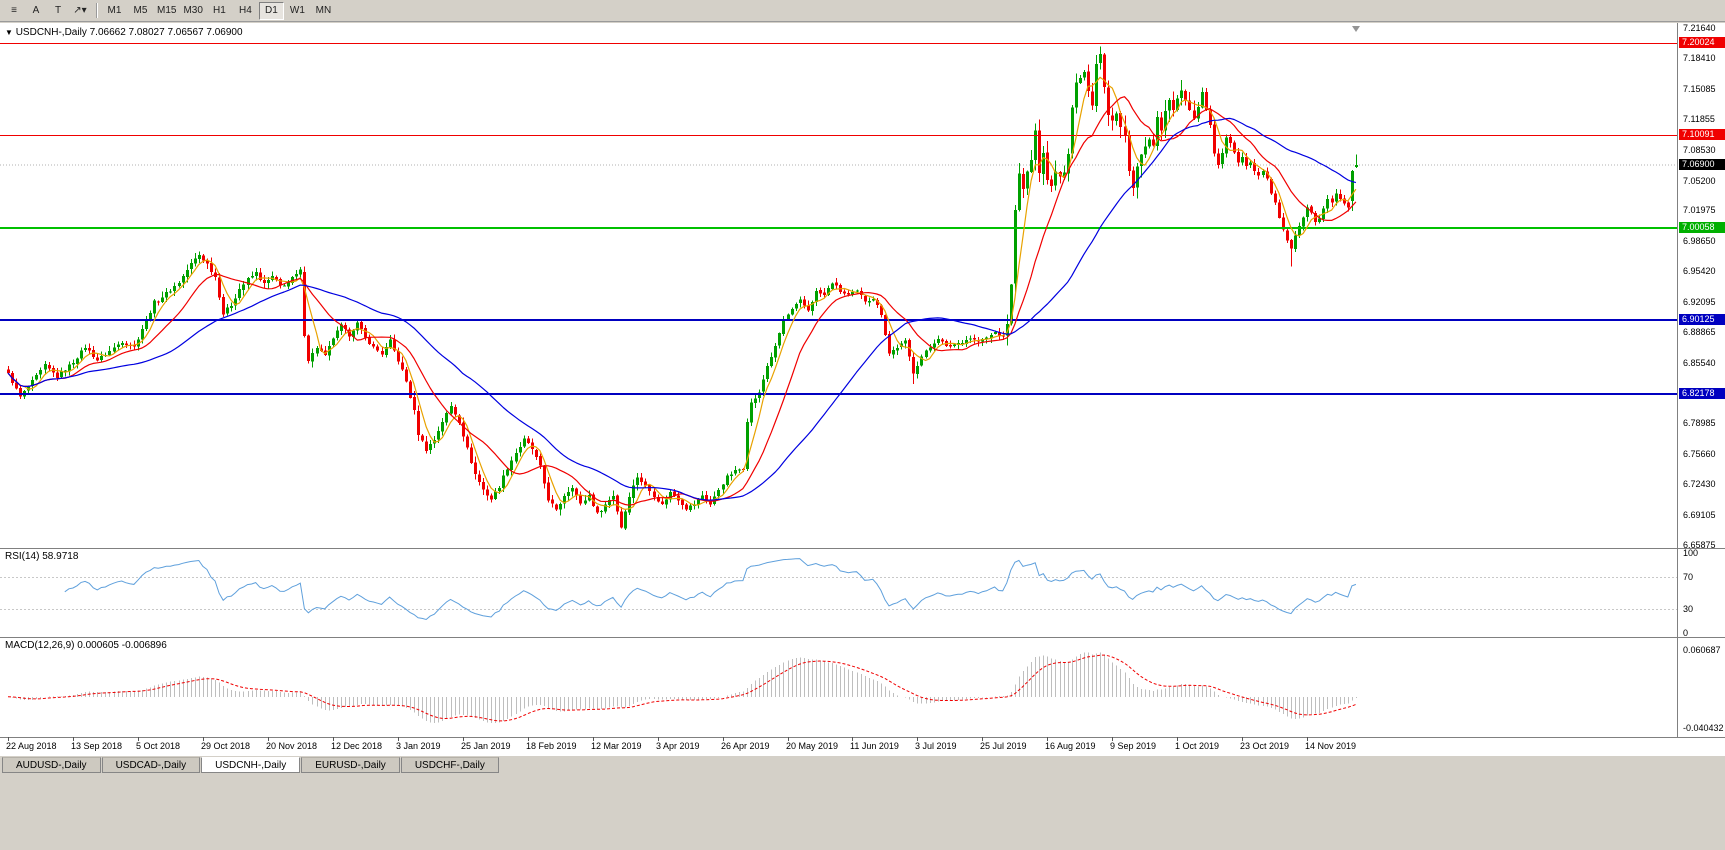  Describe the element at coordinates (936, 746) in the screenshot. I see `date-label: 3 Jul 2019` at that location.